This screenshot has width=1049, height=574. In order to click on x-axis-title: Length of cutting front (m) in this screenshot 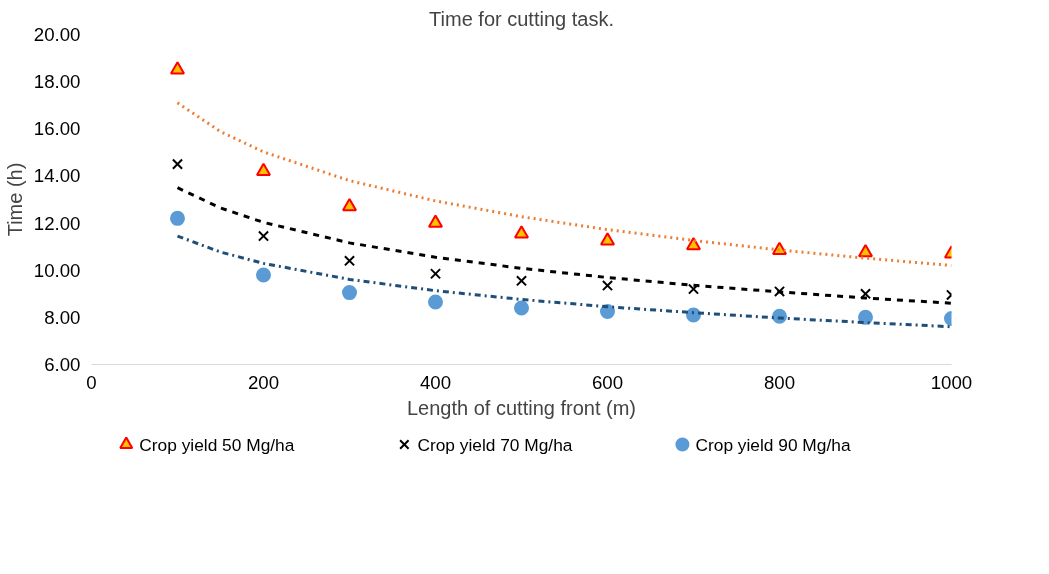, I will do `click(522, 407)`.